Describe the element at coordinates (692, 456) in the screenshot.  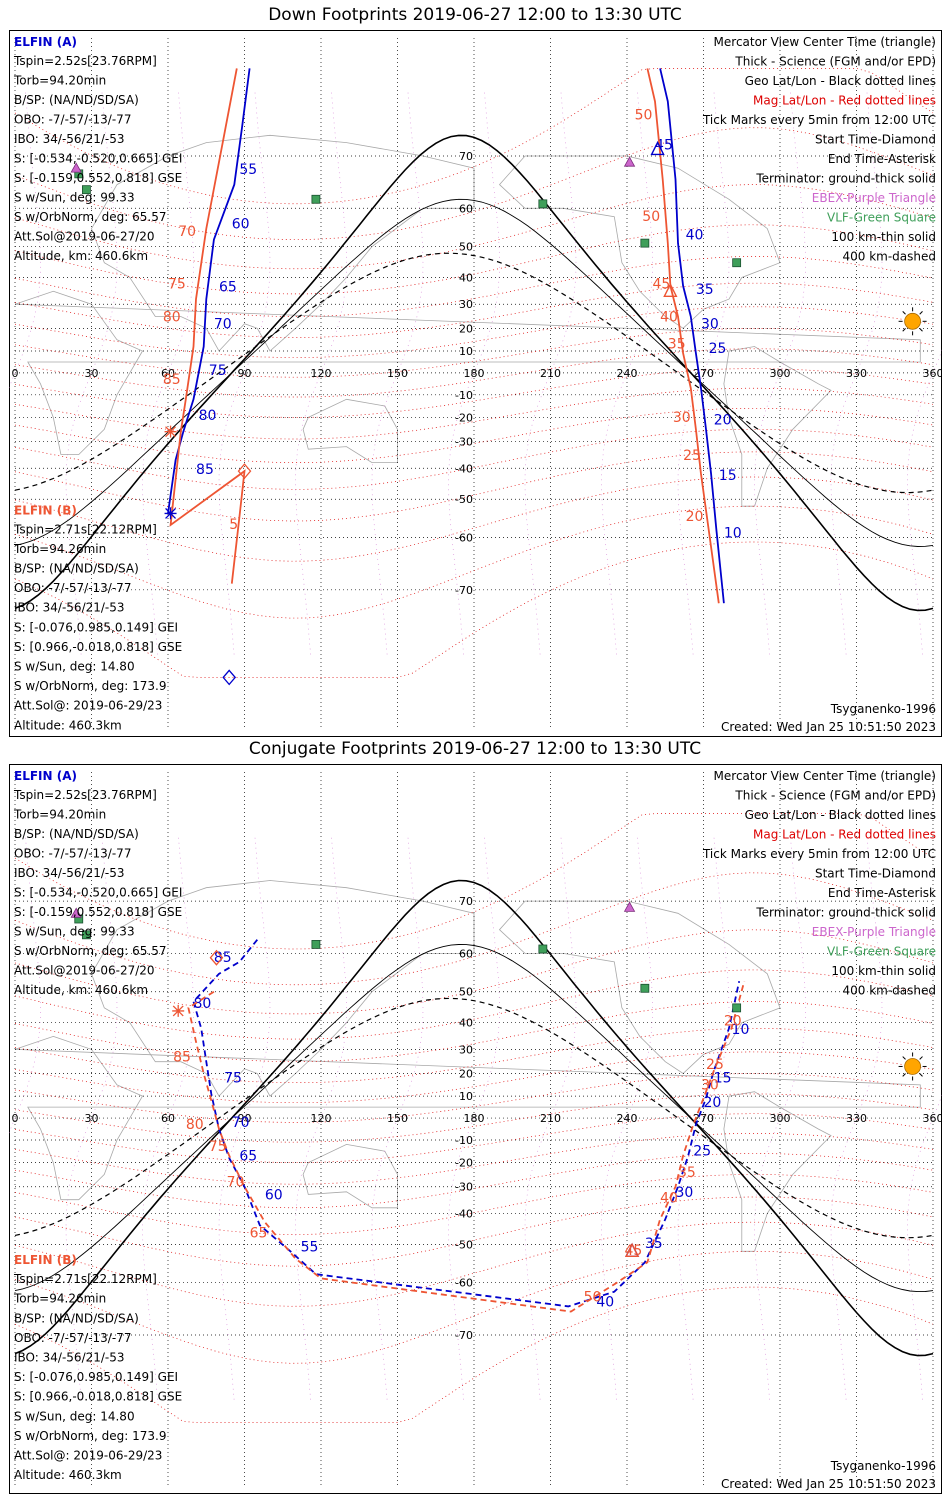
I see `elfin-b-tick-label: 25` at that location.